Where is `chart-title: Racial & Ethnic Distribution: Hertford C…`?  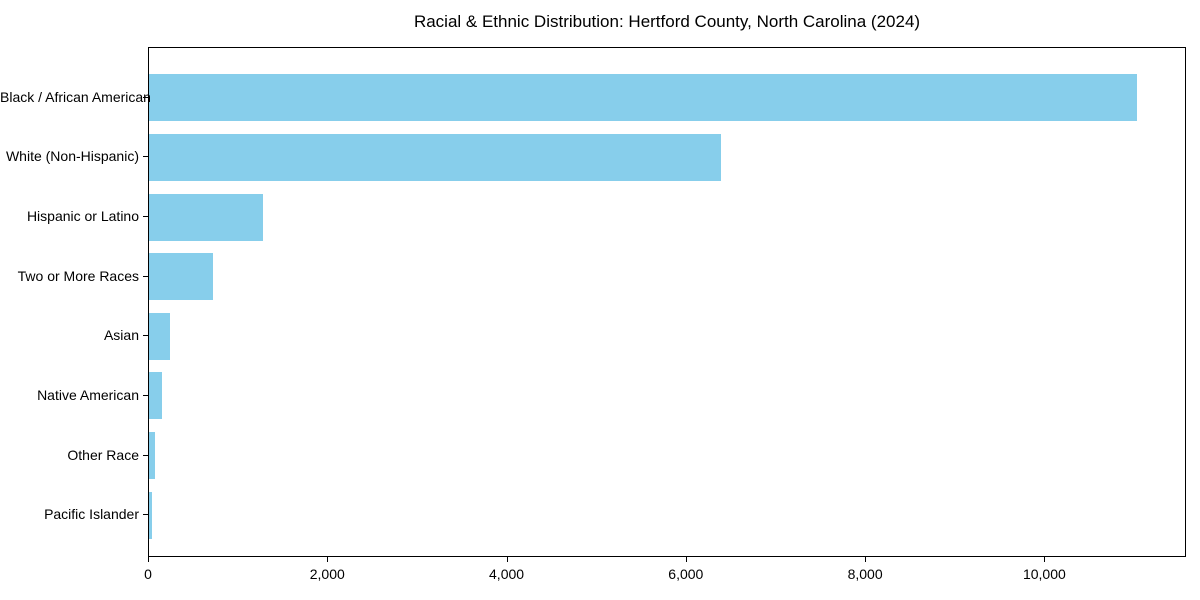
chart-title: Racial & Ethnic Distribution: Hertford C… is located at coordinates (667, 21).